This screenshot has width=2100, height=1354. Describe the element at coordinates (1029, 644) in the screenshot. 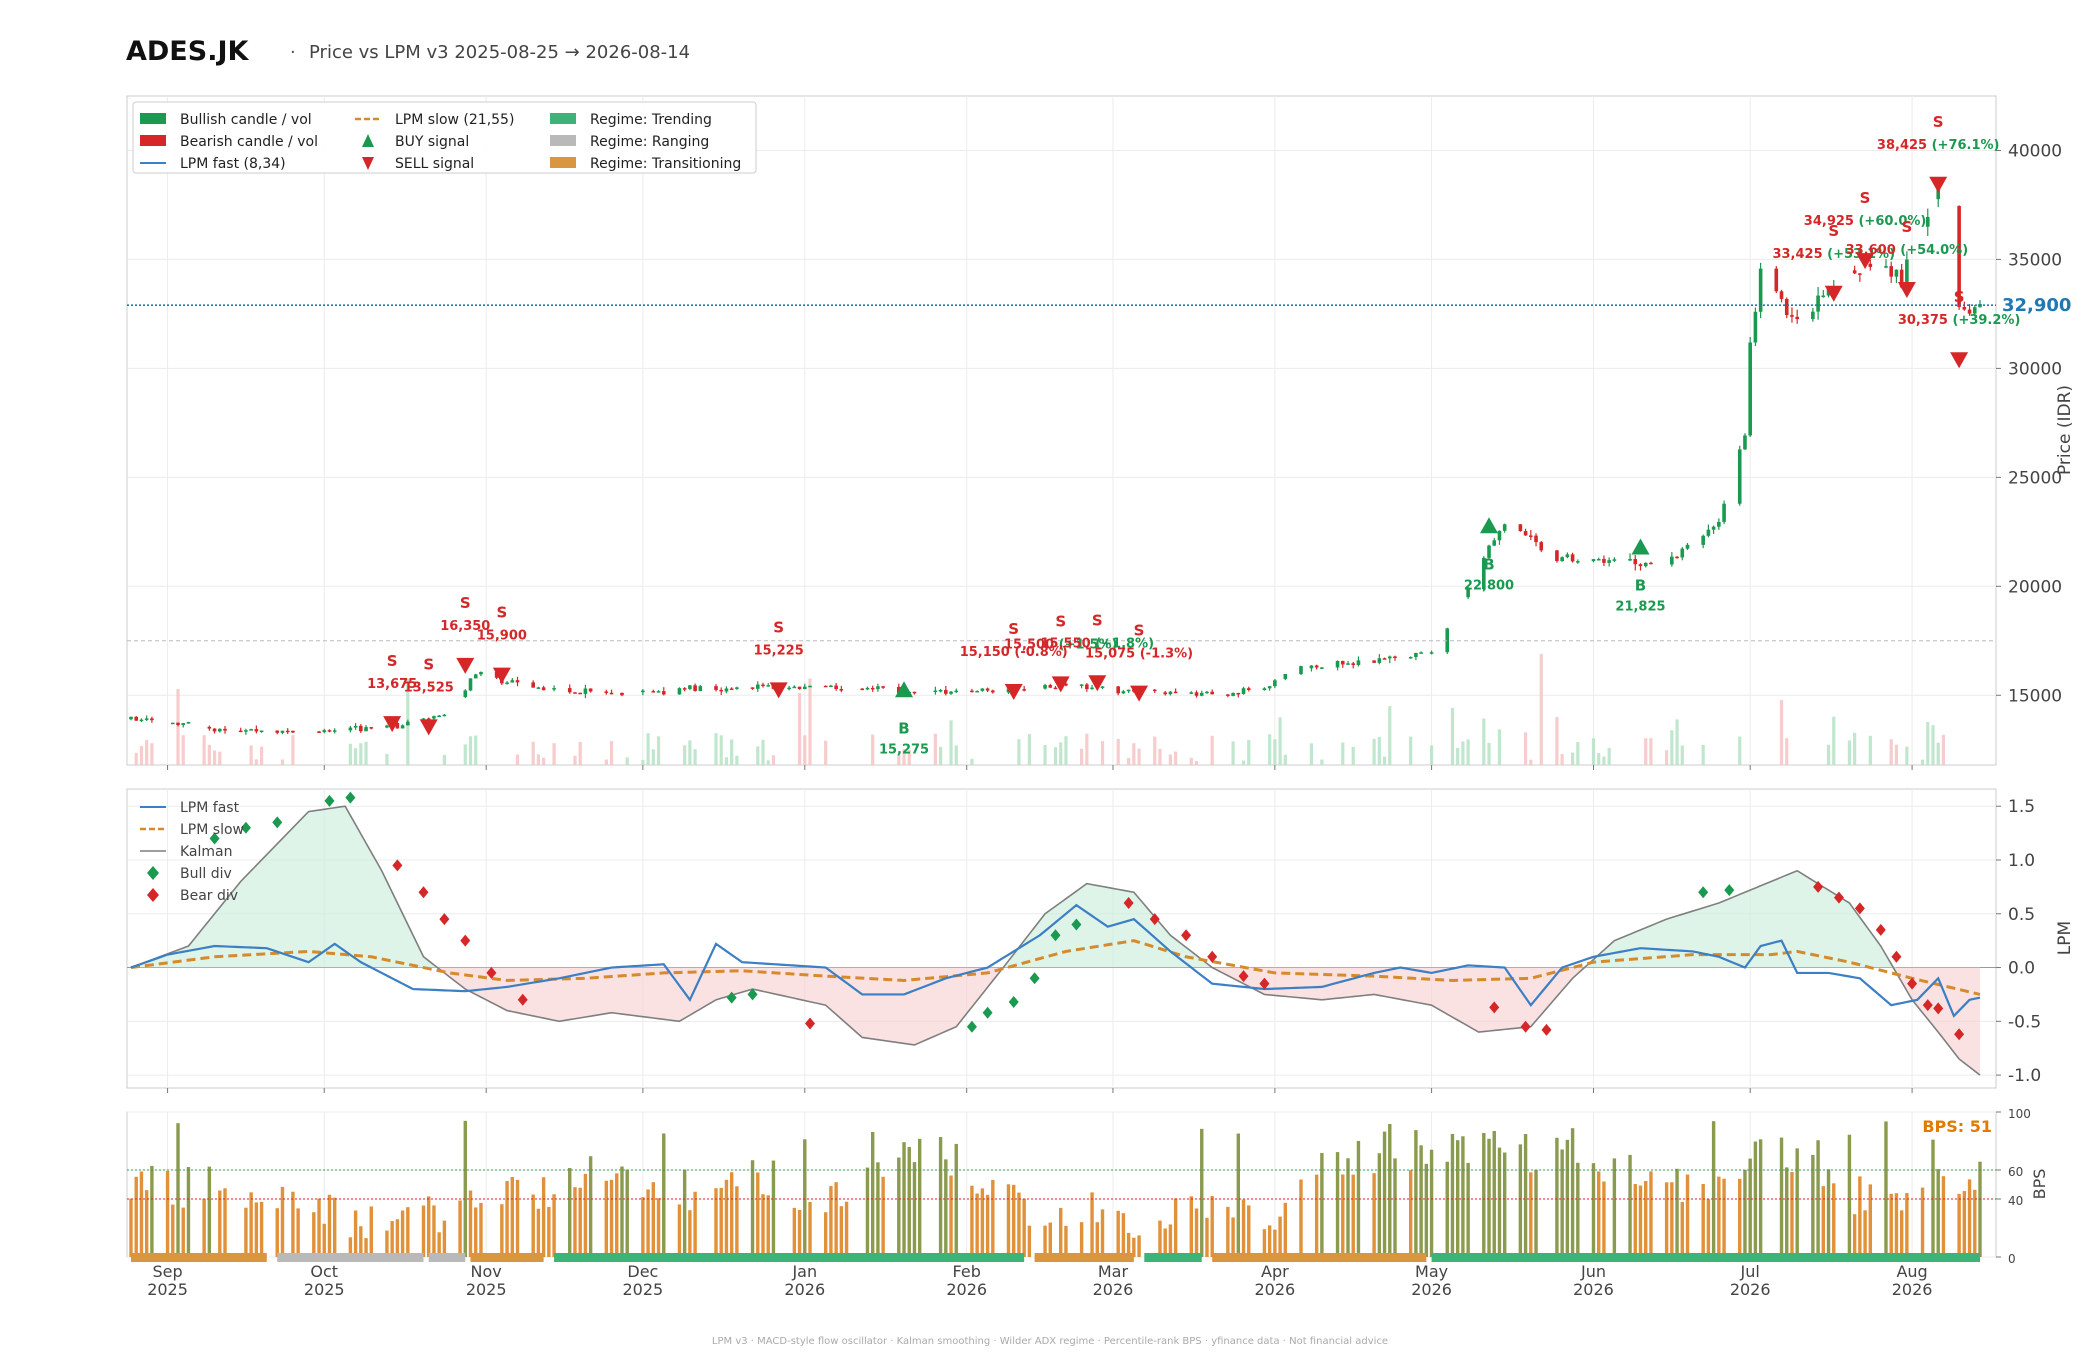

I see `sell-signal-price: 15,500` at that location.